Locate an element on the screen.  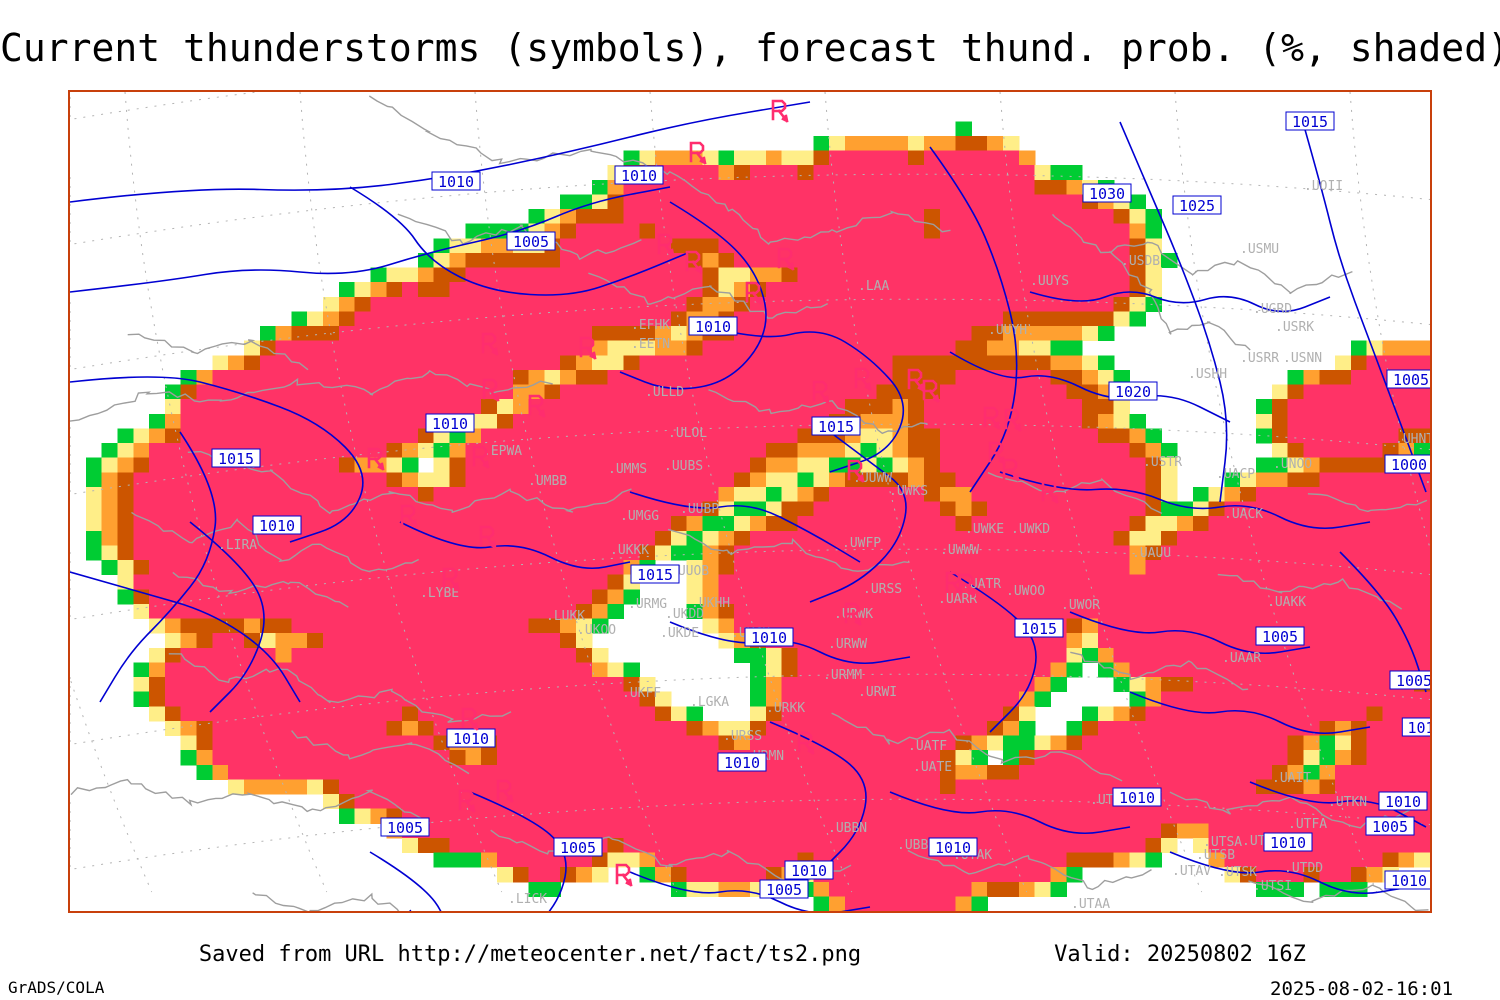
station-label: .UWKD is located at coordinates (1030, 529).